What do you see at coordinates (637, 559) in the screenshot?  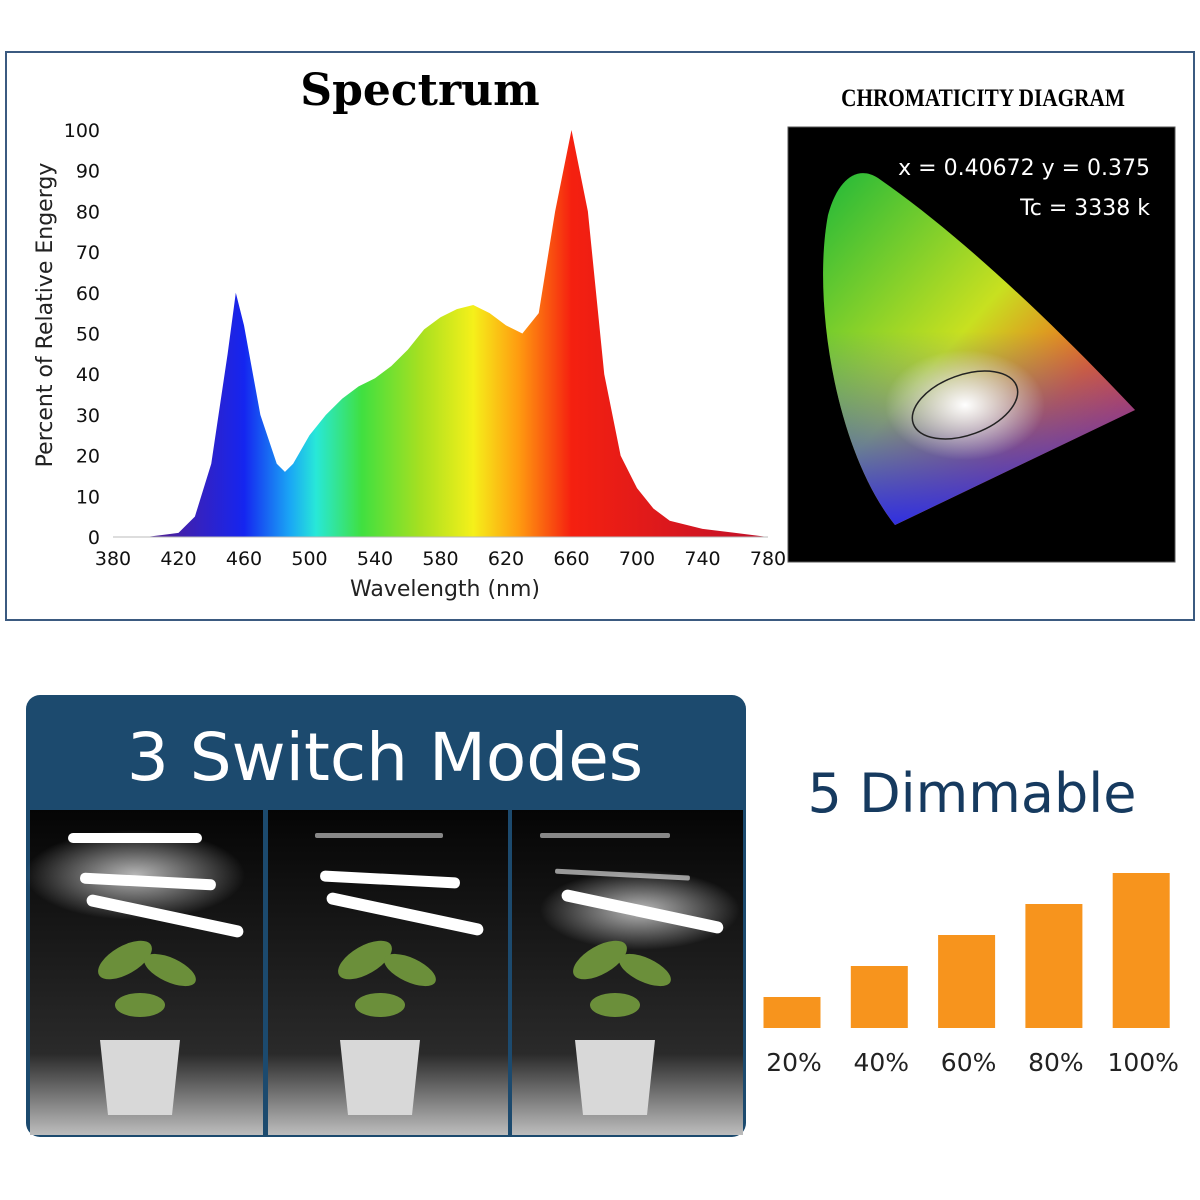 I see `x-tick-label: 700` at bounding box center [637, 559].